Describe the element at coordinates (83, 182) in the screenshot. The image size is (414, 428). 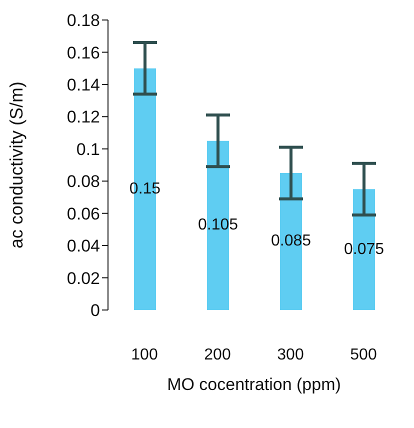
I see `y-tick-label: 0.08` at that location.